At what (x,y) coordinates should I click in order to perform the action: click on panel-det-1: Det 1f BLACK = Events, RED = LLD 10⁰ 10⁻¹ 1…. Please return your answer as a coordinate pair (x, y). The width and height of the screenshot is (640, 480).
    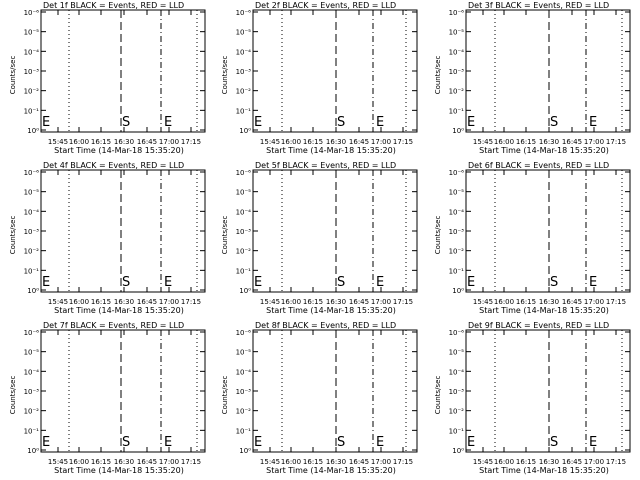
    Looking at the image, I should click on (107, 78).